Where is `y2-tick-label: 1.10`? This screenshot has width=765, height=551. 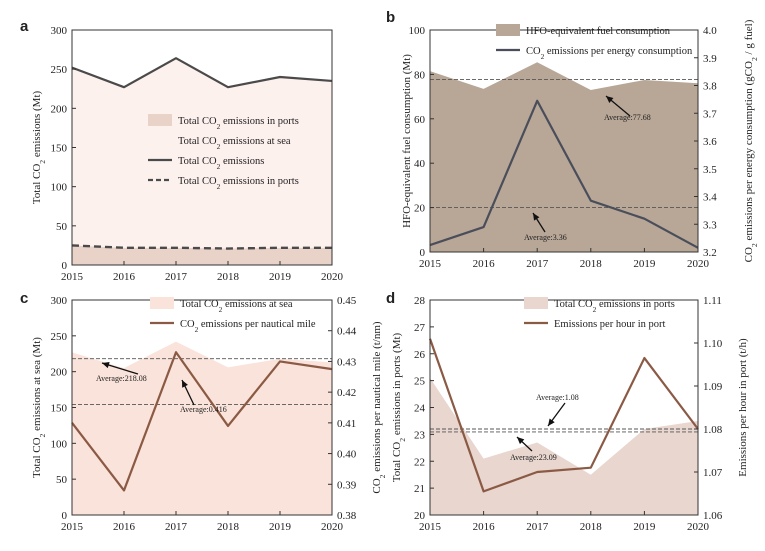 y2-tick-label: 1.10 is located at coordinates (713, 344).